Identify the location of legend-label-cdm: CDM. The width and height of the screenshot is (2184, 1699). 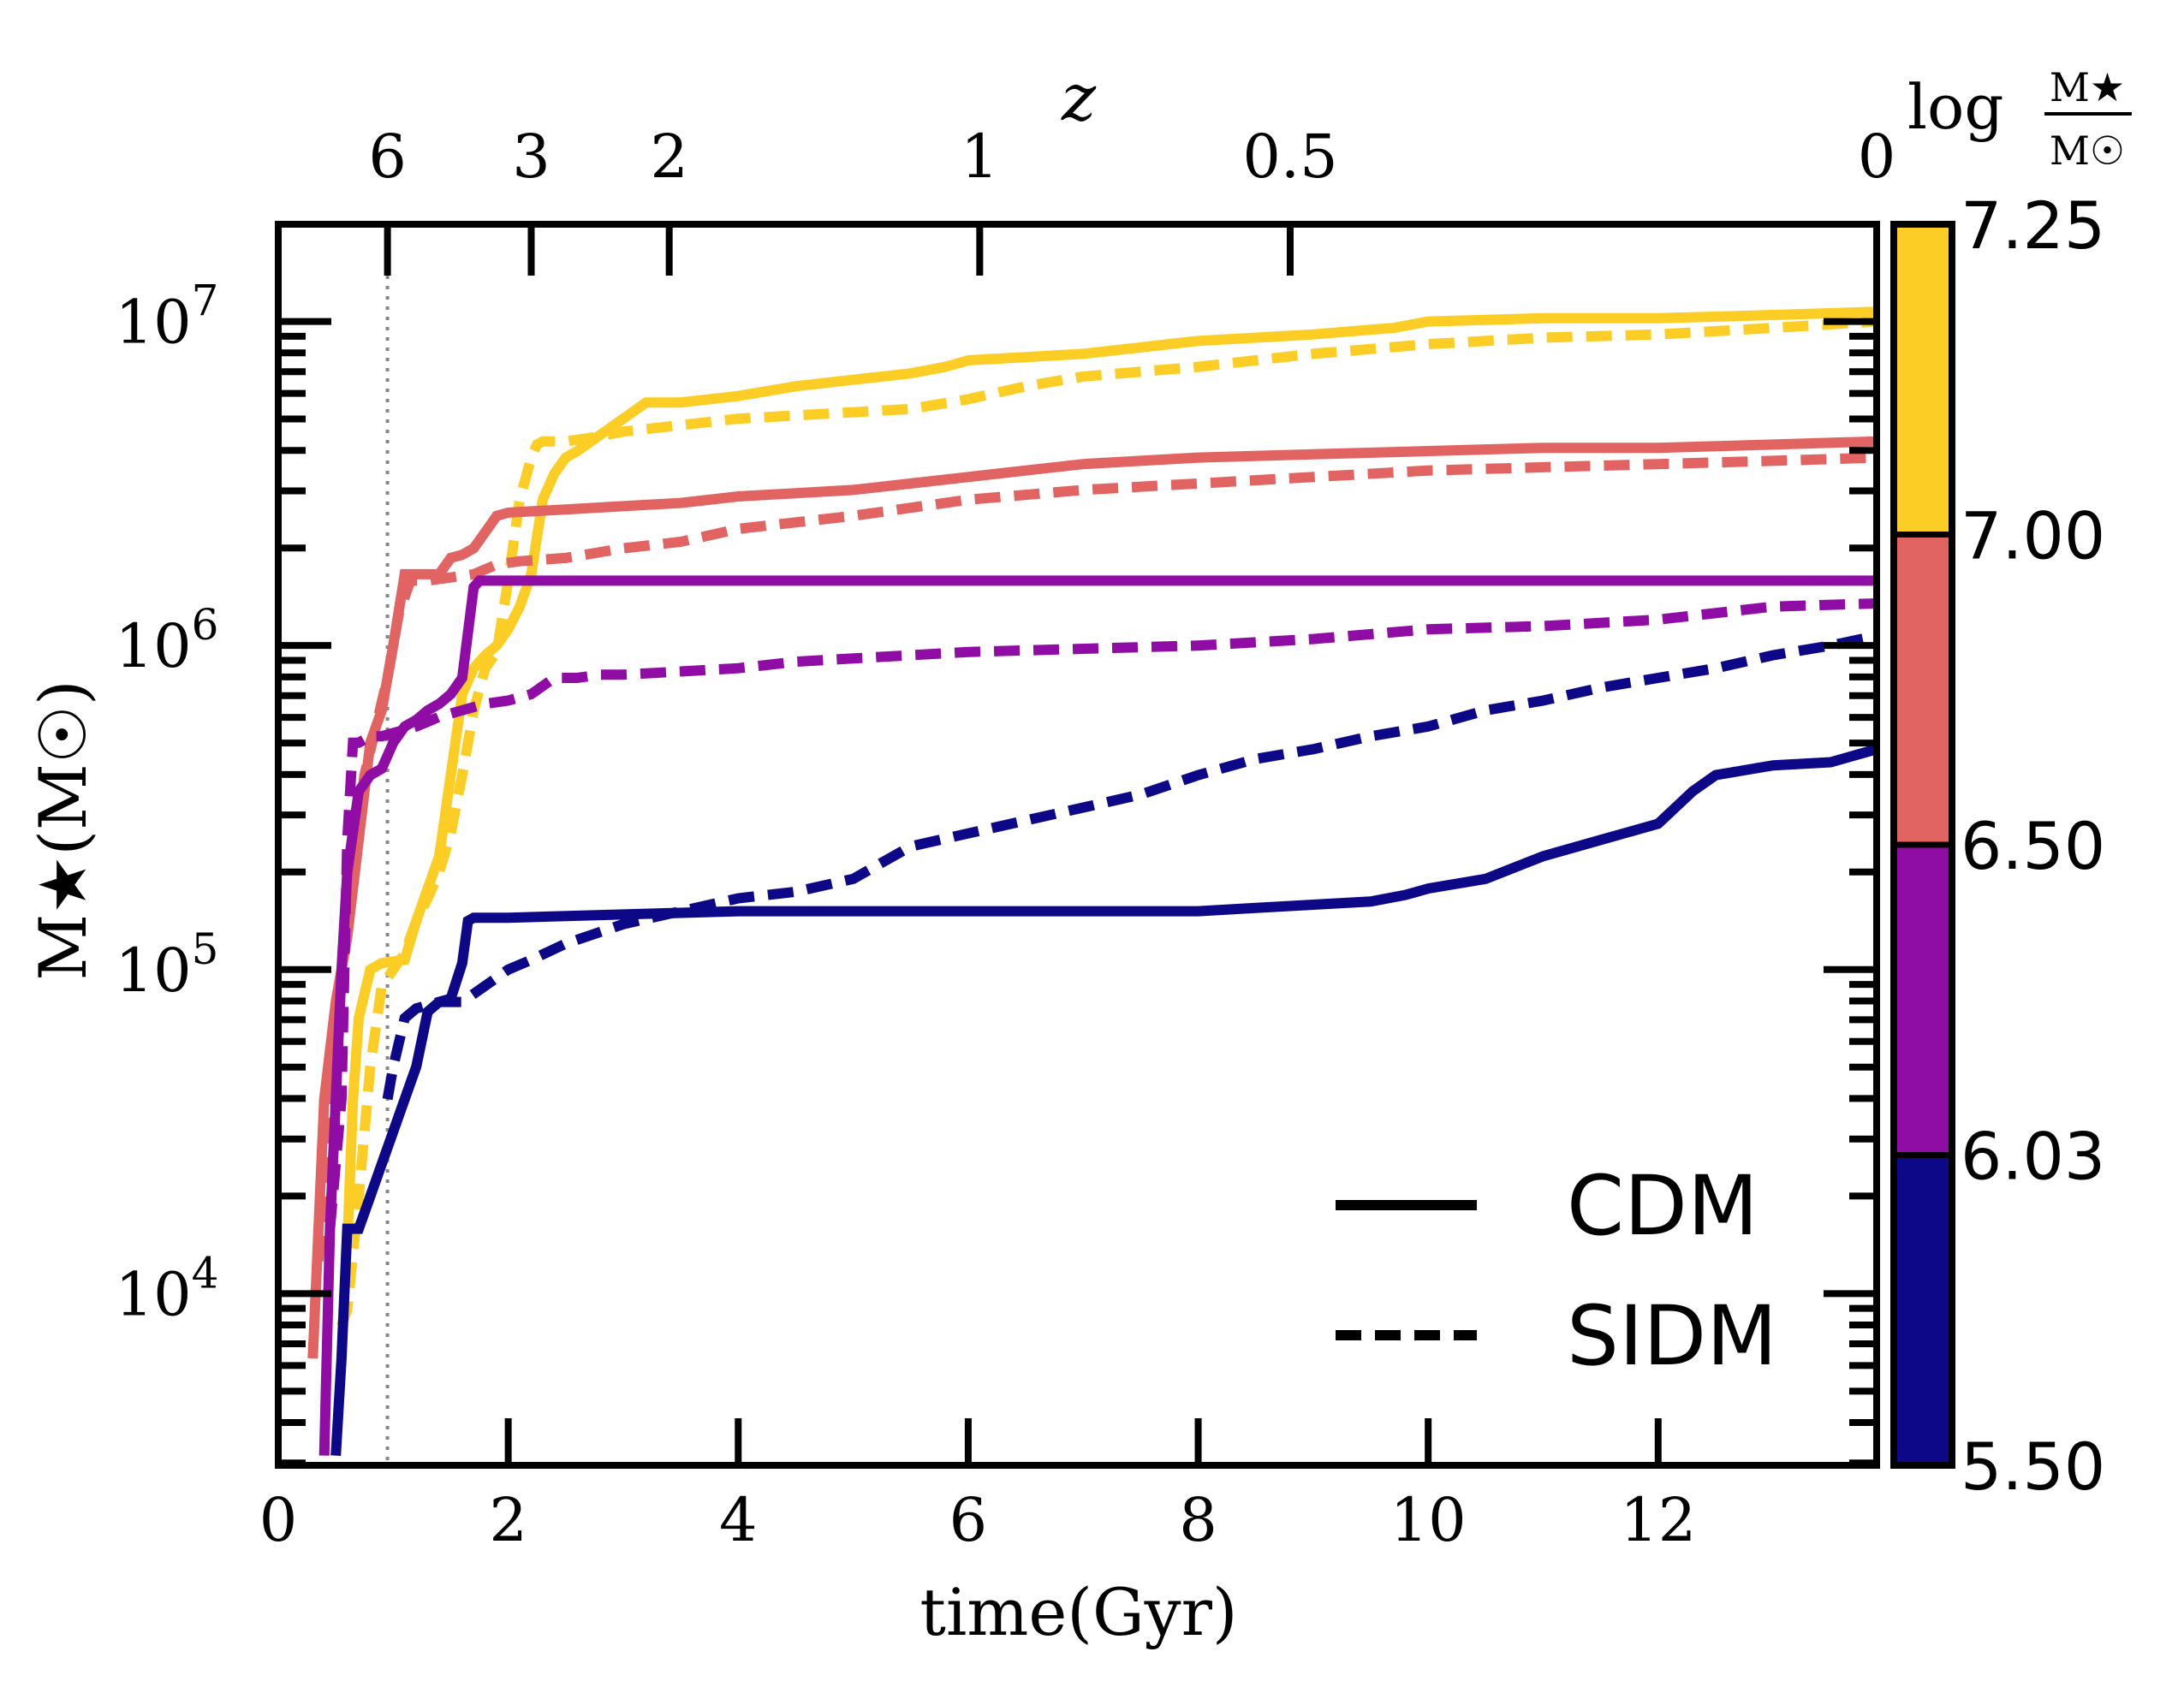
(1663, 1206).